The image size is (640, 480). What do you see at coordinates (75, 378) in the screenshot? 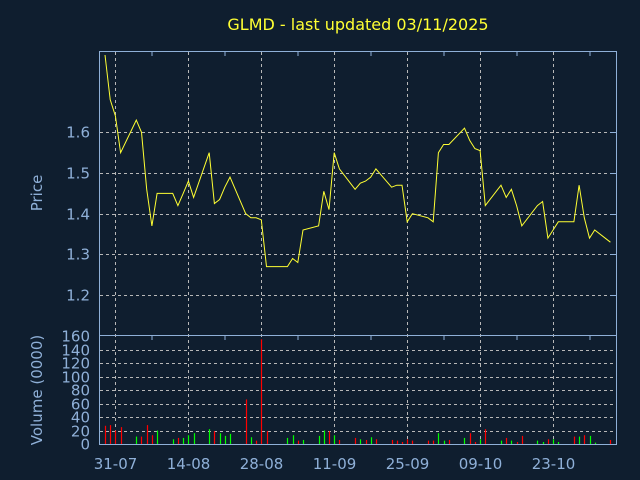
I see `volume-tick-label: 100` at bounding box center [75, 378].